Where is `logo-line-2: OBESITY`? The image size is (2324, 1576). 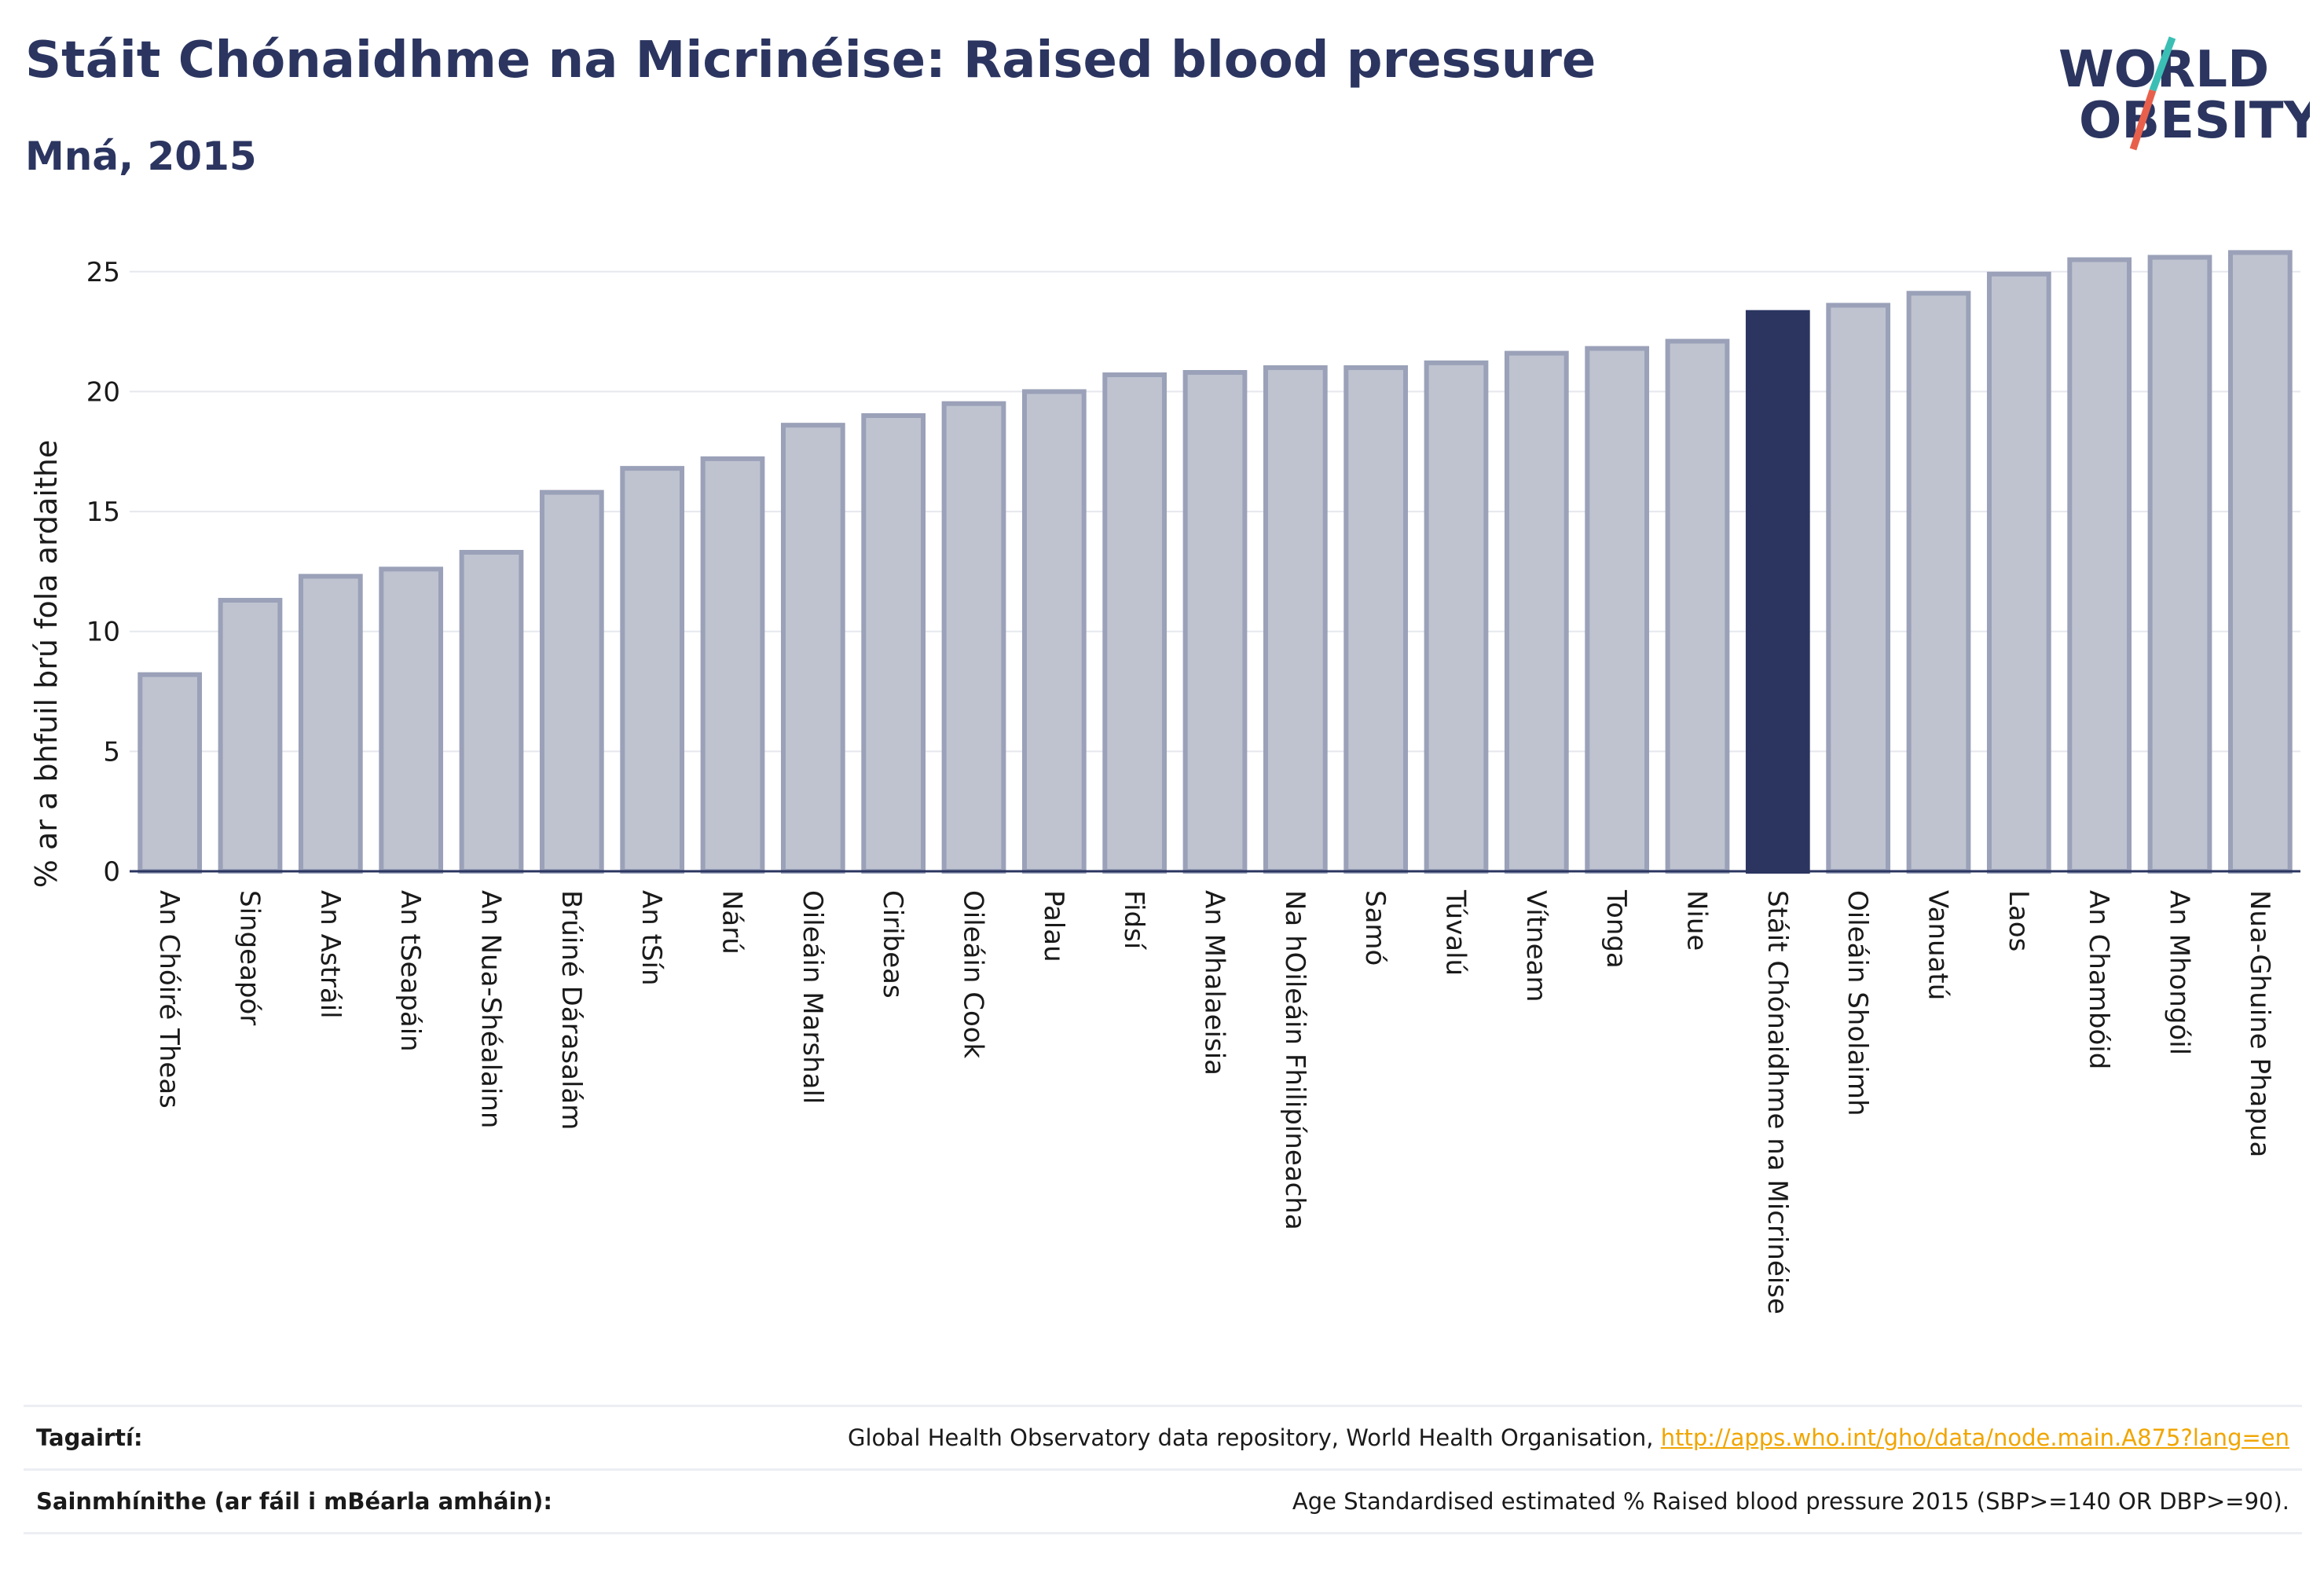
logo-line-2: OBESITY is located at coordinates (2194, 121).